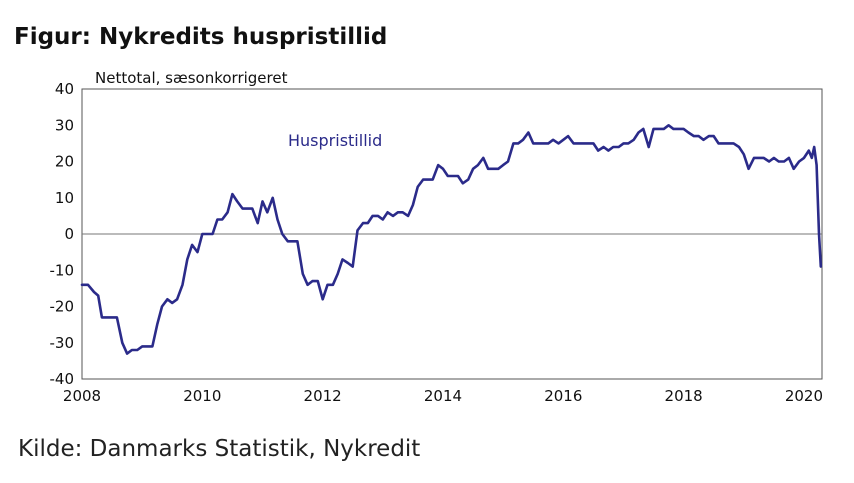 The width and height of the screenshot is (854, 483). Describe the element at coordinates (323, 396) in the screenshot. I see `x-tick-label: 2012` at that location.